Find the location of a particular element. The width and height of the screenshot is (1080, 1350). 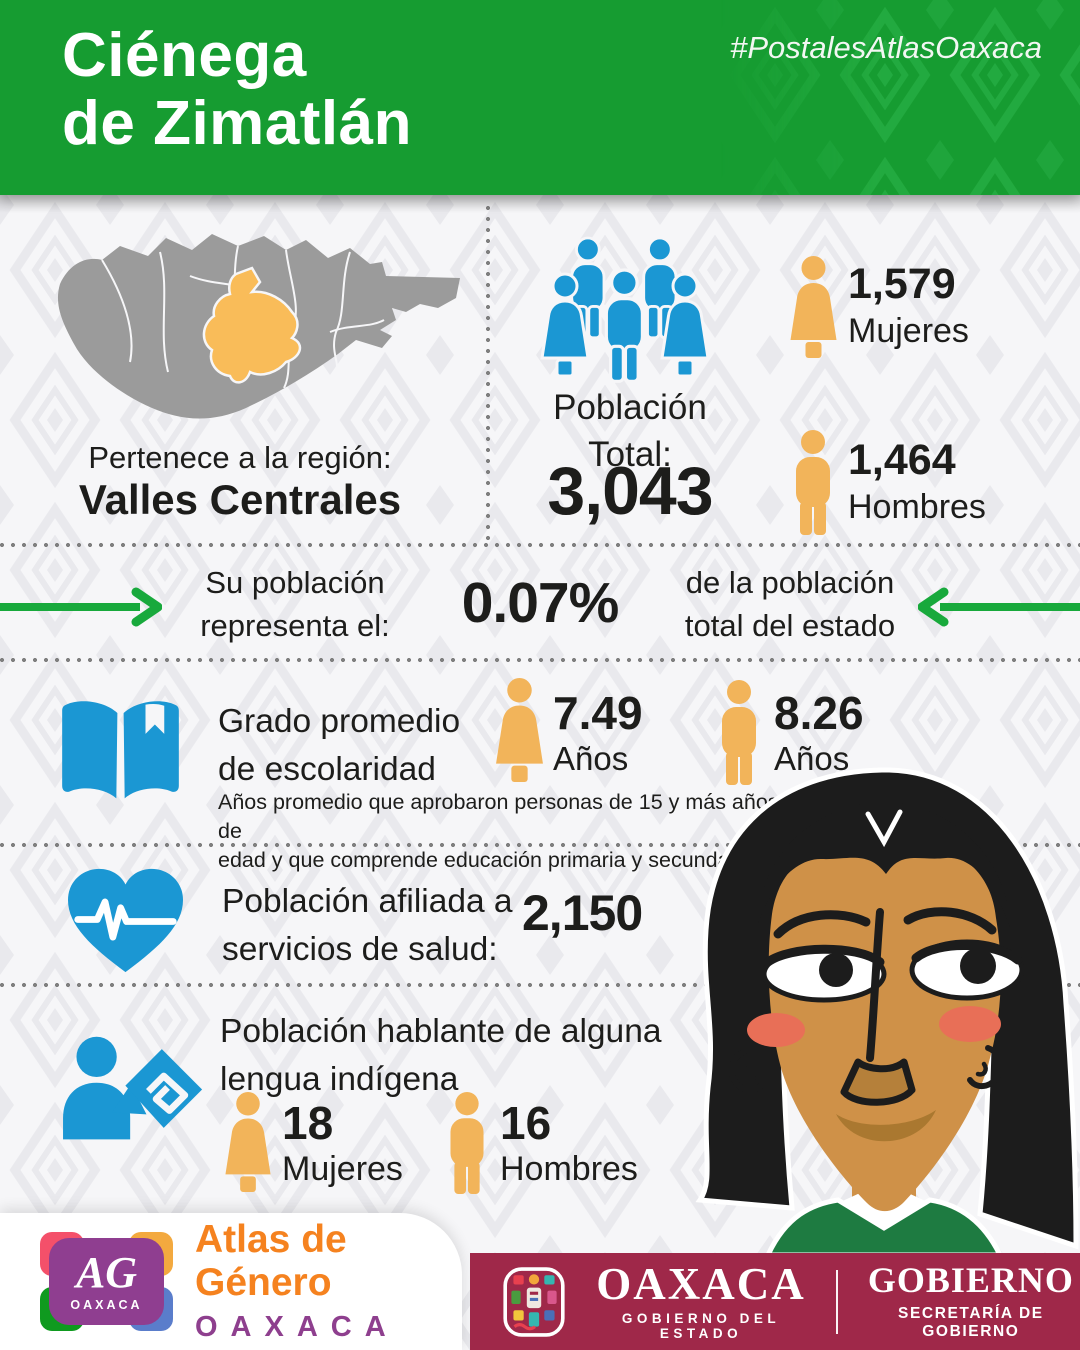

gov-secretariat: GOBIERNO is located at coordinates (970, 1280).